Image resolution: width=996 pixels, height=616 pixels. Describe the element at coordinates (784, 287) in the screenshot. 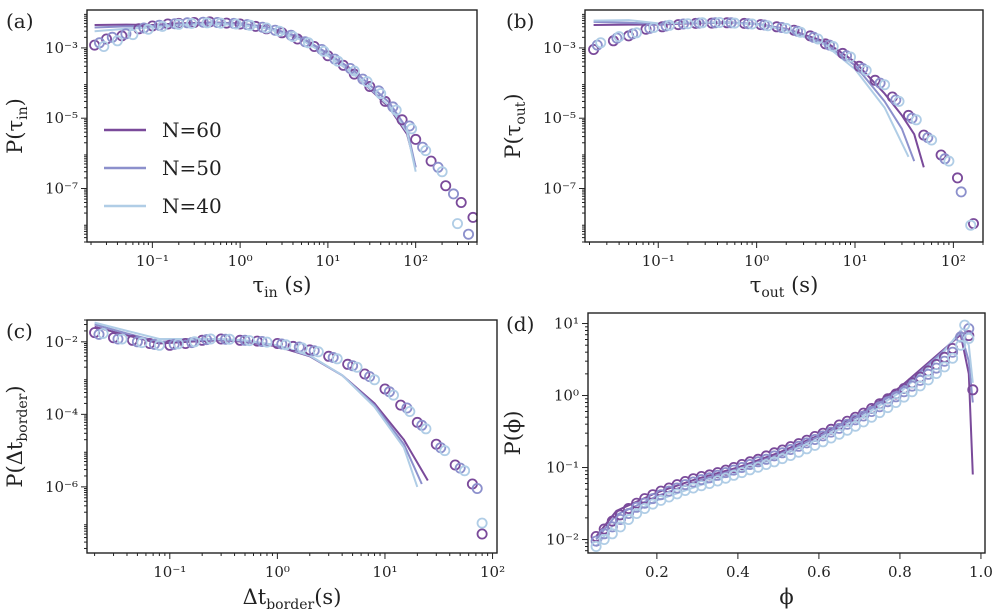

I see `x-axis-label: τout (s)` at that location.